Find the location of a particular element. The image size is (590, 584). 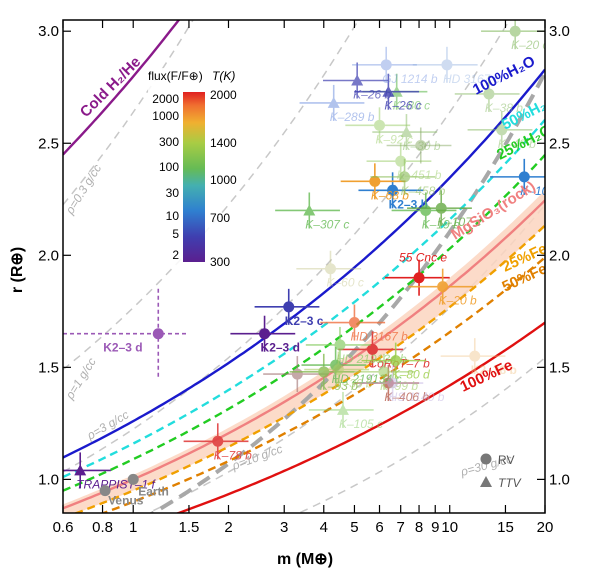

ttv-marker is located at coordinates (486, 481).